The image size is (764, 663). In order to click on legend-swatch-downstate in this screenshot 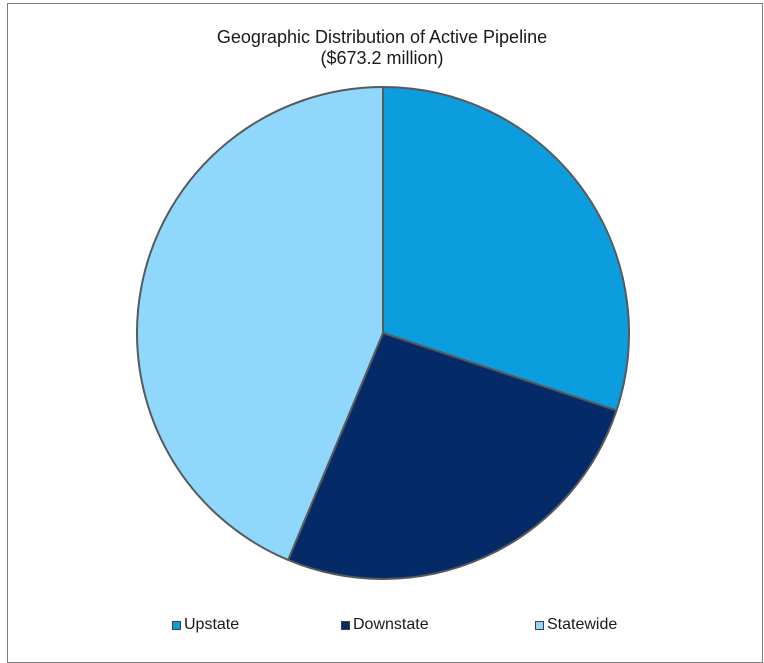, I will do `click(345, 625)`.